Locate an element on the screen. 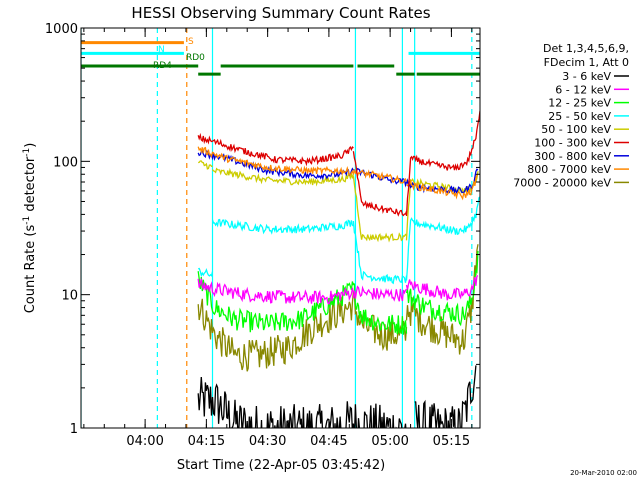  legend-entry-label: 800 - 7000 keV is located at coordinates (569, 169).